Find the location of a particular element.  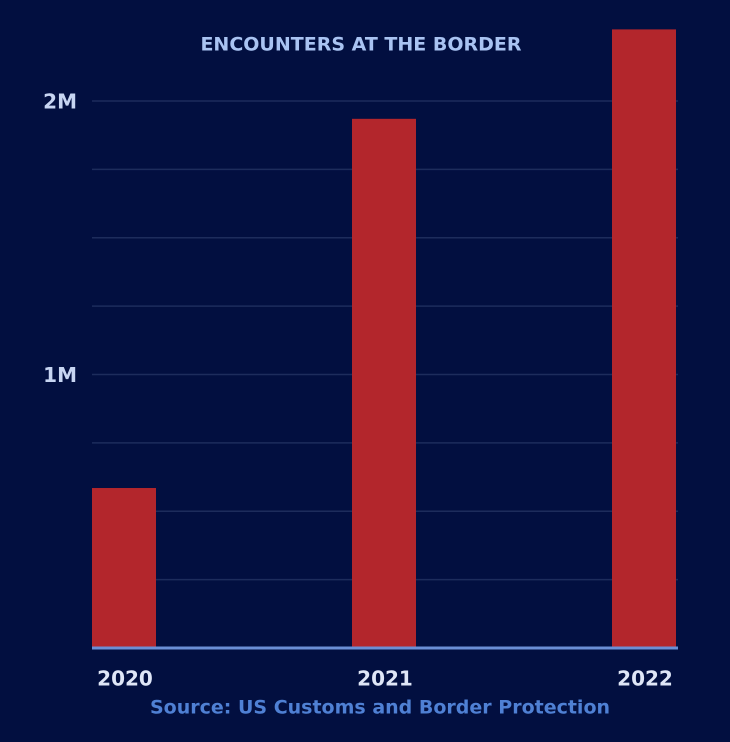

y-tick-label: 1M is located at coordinates (60, 375).